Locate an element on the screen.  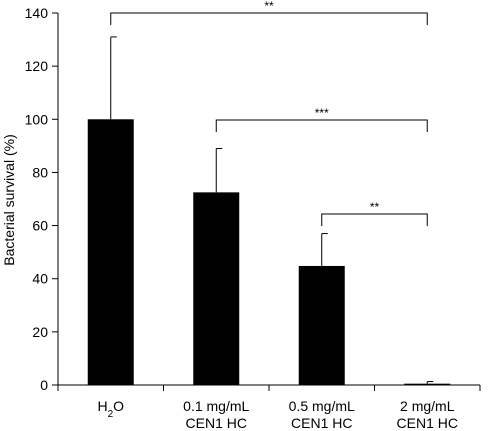
y-tick-label: 120 is located at coordinates (37, 66).